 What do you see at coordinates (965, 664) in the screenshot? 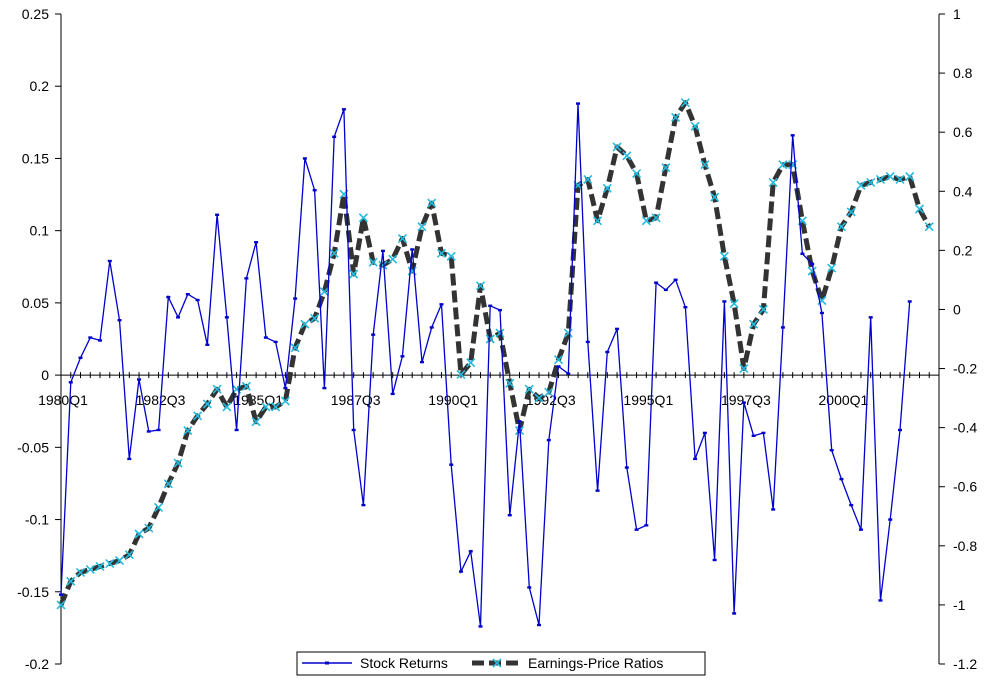
I see `right-tick-label: -1.2` at bounding box center [965, 664].